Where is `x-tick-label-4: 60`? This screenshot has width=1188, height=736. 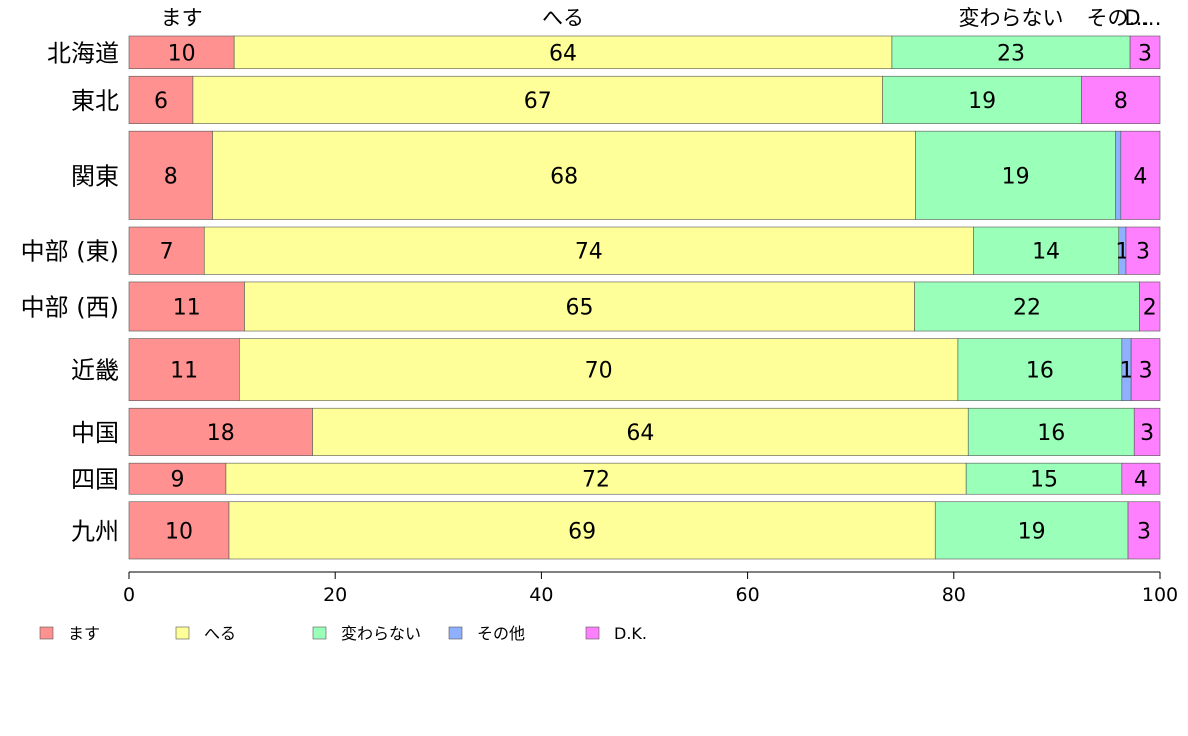
x-tick-label-4: 60 is located at coordinates (748, 595).